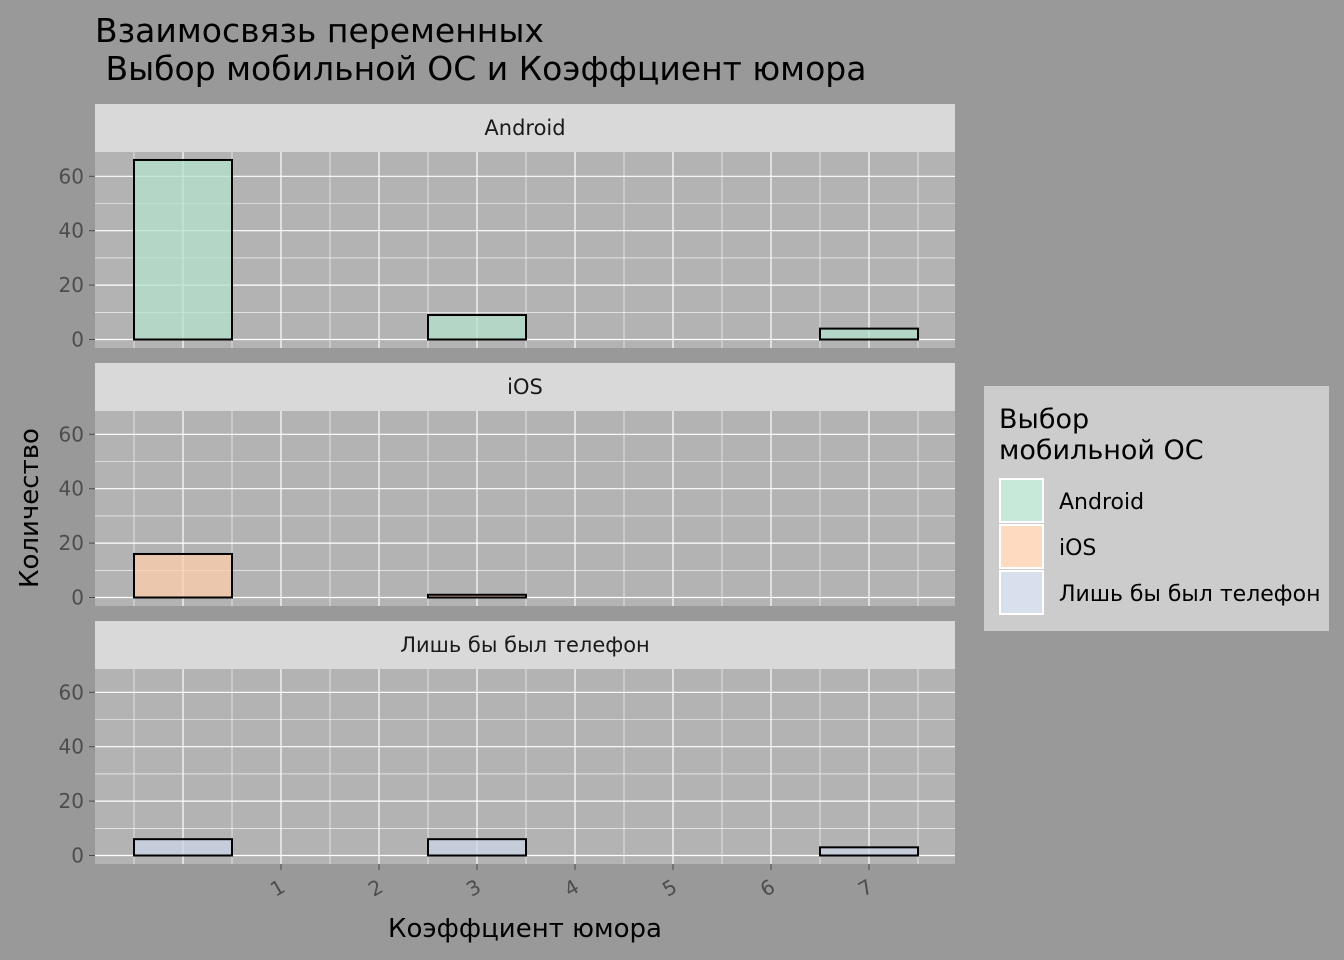 Image resolution: width=1344 pixels, height=960 pixels. What do you see at coordinates (1189, 594) in the screenshot?
I see `legend-entry-label: Лишь бы был телефон` at bounding box center [1189, 594].